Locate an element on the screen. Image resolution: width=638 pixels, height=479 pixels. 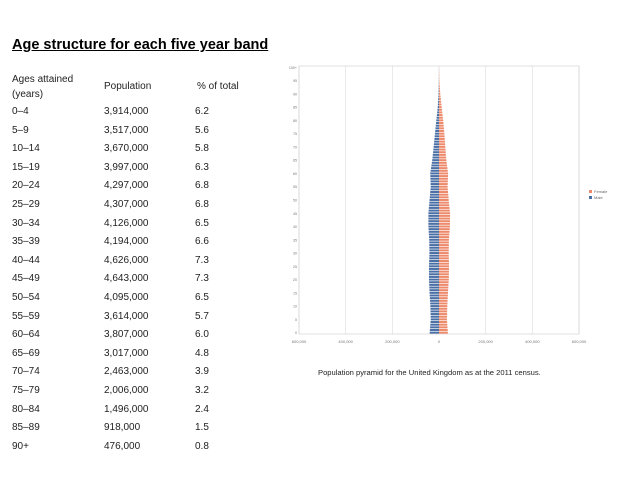
table-row: 10–14 3,670,000 5.8 is located at coordinates (142, 149).